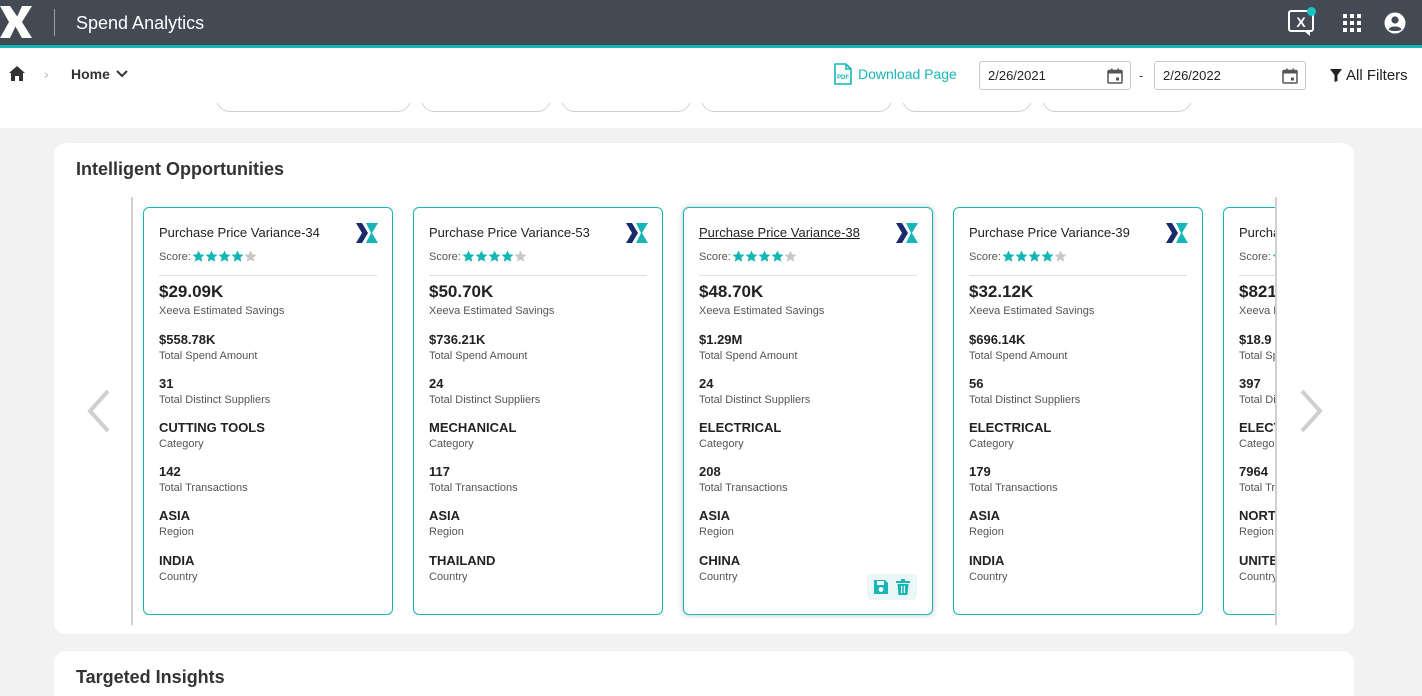 The height and width of the screenshot is (696, 1422). I want to click on end-date-value: 2/26/2022, so click(1192, 75).